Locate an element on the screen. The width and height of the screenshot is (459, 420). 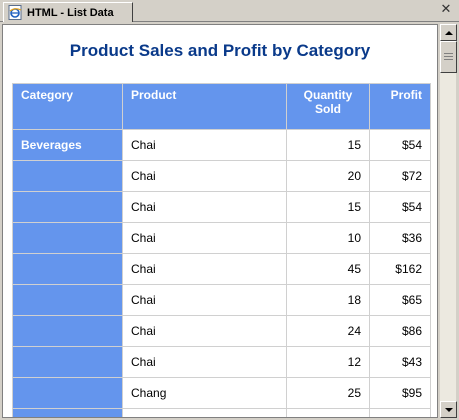
scroll-down-button is located at coordinates (448, 409).